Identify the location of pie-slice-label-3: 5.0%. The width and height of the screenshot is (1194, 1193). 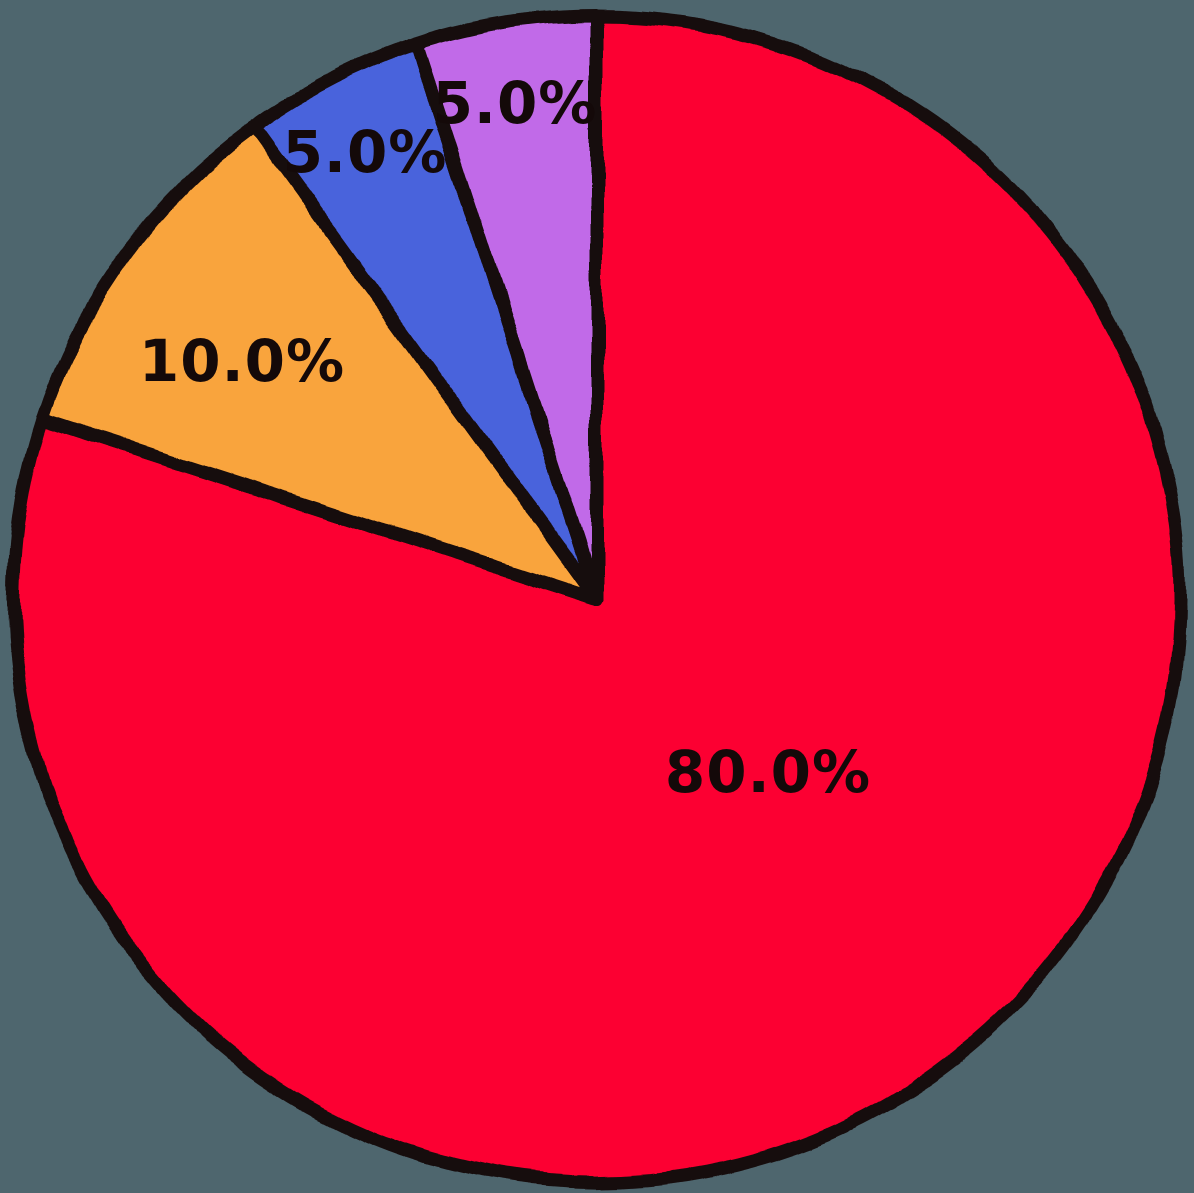
(515, 103).